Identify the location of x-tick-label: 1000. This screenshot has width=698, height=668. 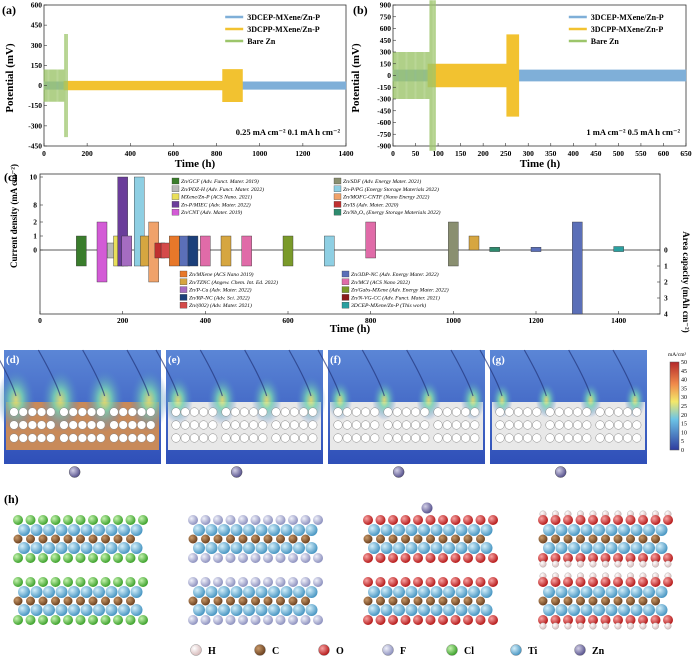
(259, 153).